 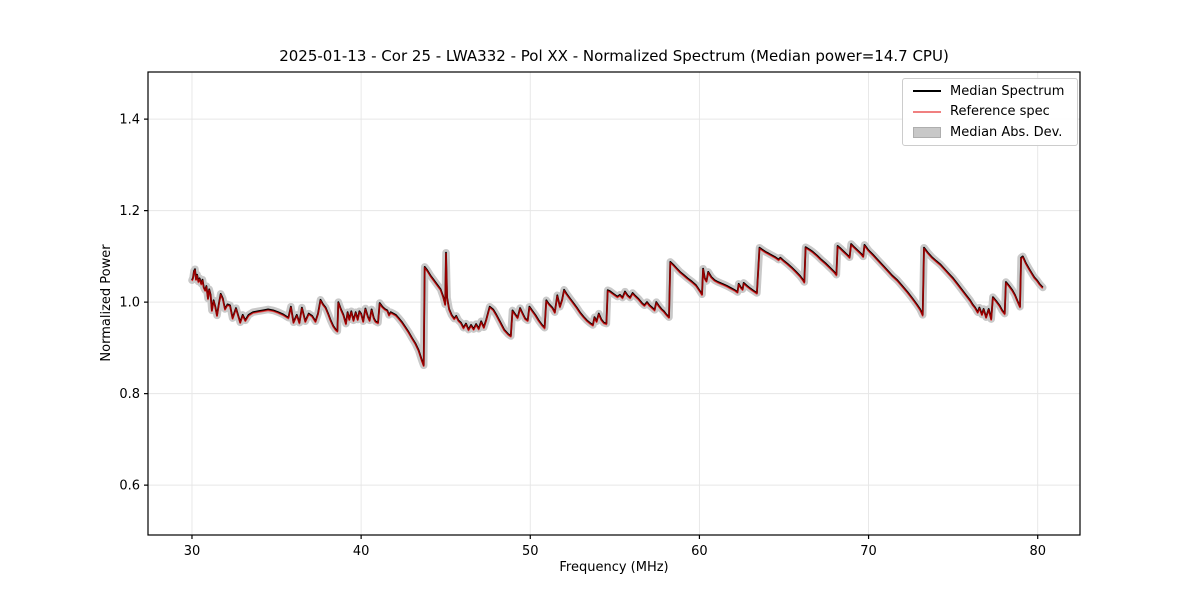 What do you see at coordinates (699, 551) in the screenshot?
I see `x-tick-label-60: 60` at bounding box center [699, 551].